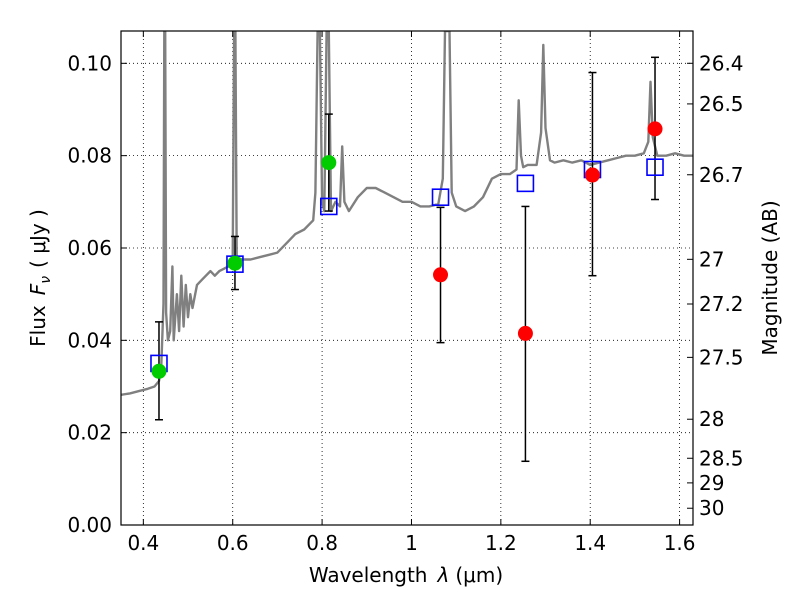  Describe the element at coordinates (89, 248) in the screenshot. I see `y-tick-label: 0.06` at that location.